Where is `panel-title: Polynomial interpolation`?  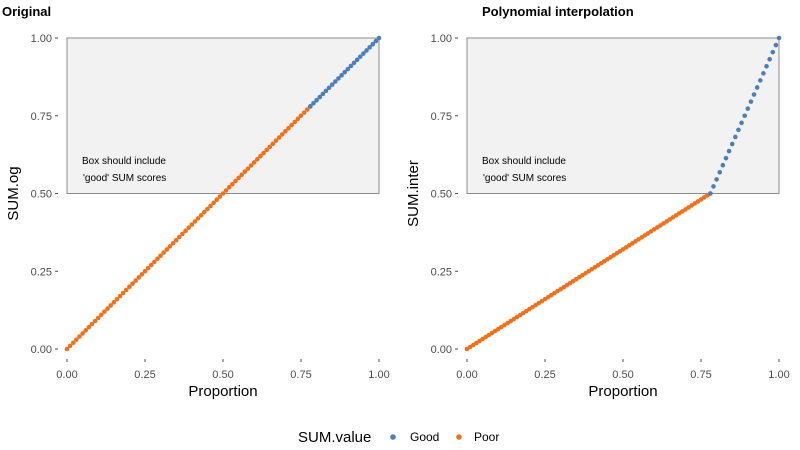 panel-title: Polynomial interpolation is located at coordinates (558, 11).